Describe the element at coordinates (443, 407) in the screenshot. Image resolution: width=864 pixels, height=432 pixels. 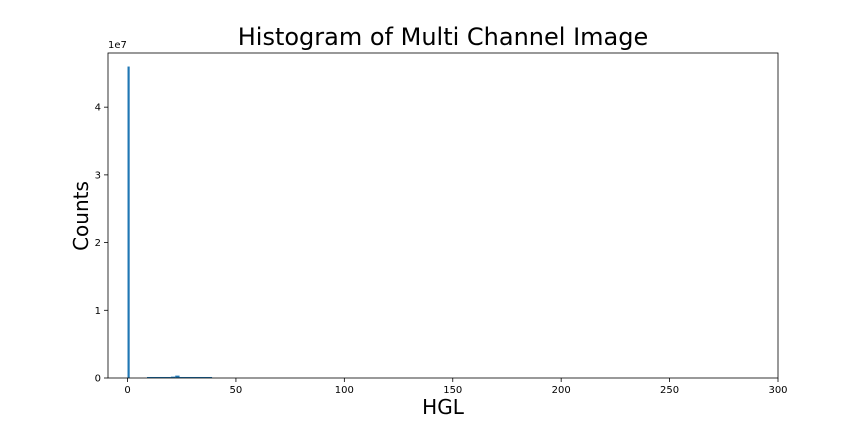
I see `x-axis-label: HGL` at that location.